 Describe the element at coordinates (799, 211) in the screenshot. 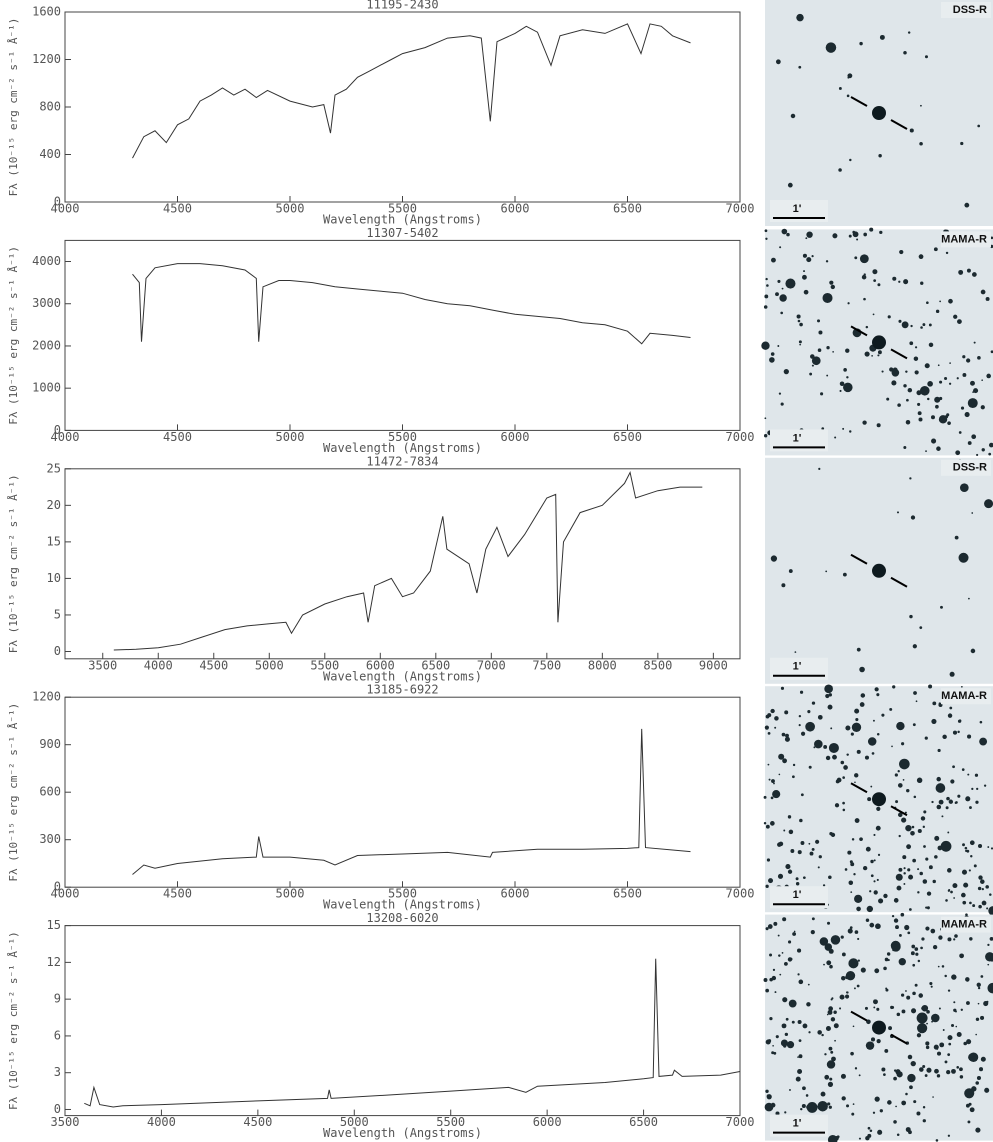

I see `scale-background` at that location.